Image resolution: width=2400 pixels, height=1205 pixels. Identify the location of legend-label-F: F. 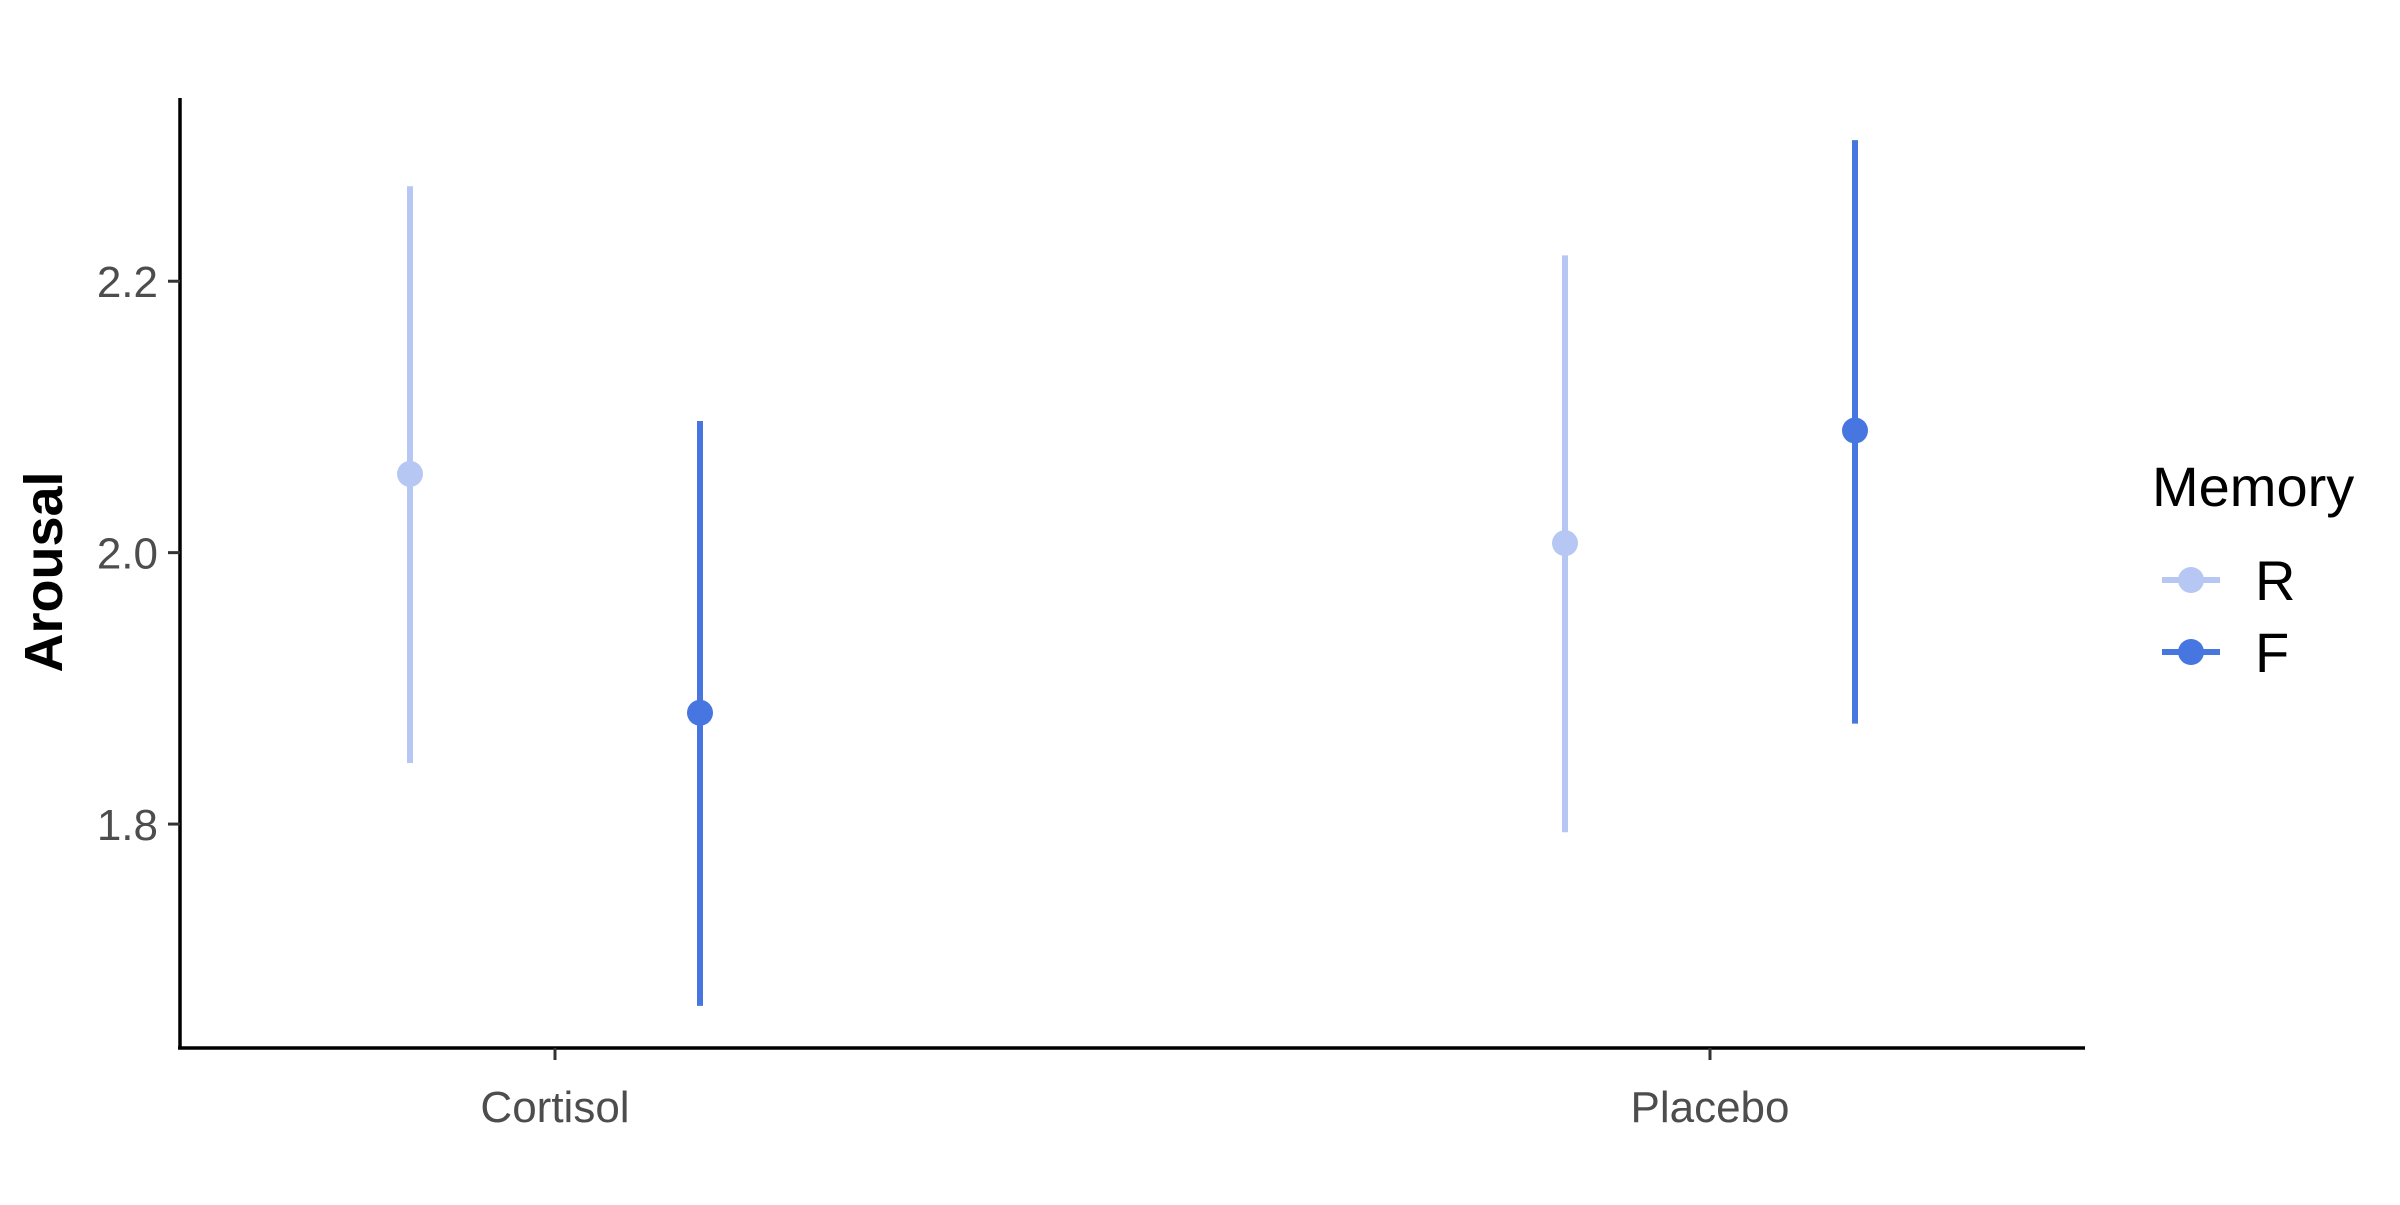
(2272, 652).